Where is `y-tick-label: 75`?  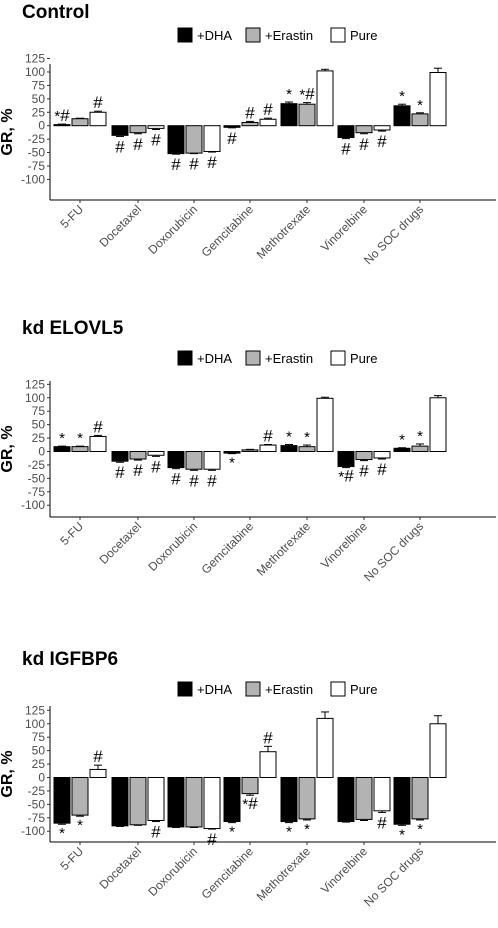 y-tick-label: 75 is located at coordinates (39, 85).